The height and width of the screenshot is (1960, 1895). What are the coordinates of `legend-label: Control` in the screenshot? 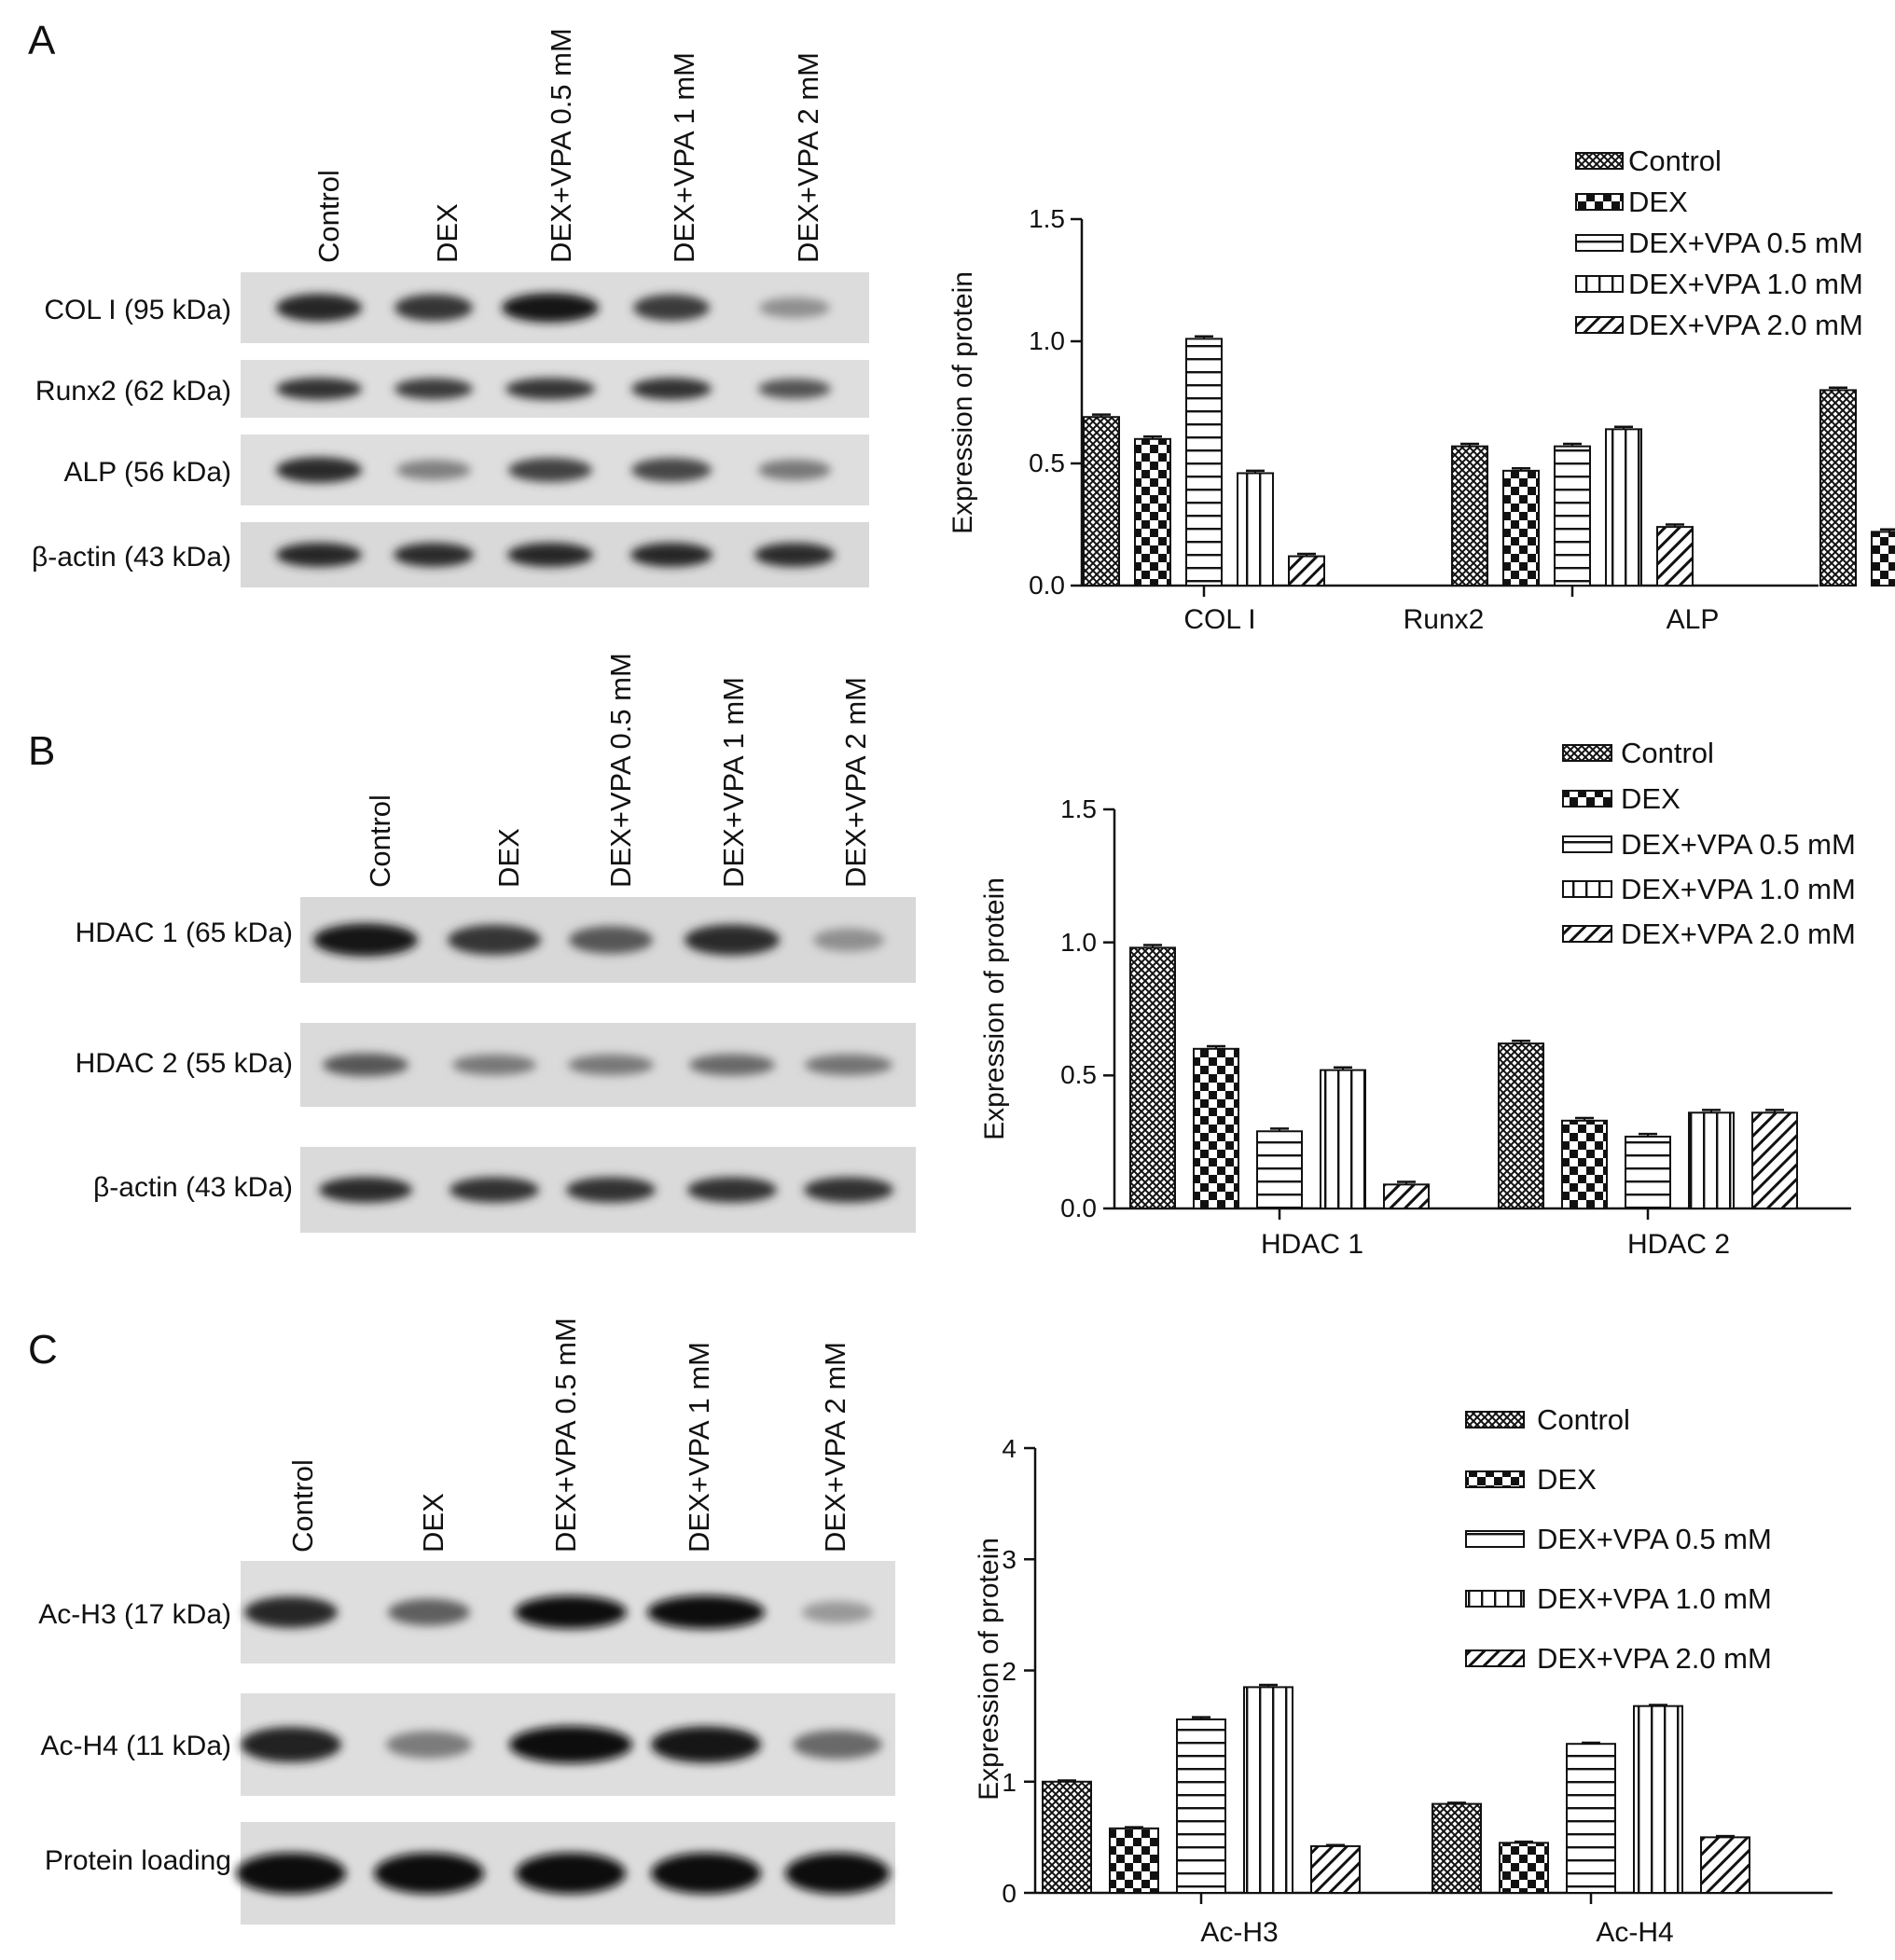 It's located at (1667, 753).